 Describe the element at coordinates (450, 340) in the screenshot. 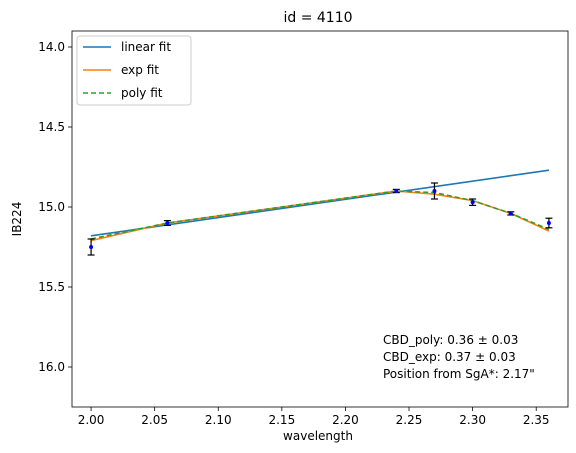

I see `annotation-text: CBD_poly: 0.36 ± 0.03` at that location.